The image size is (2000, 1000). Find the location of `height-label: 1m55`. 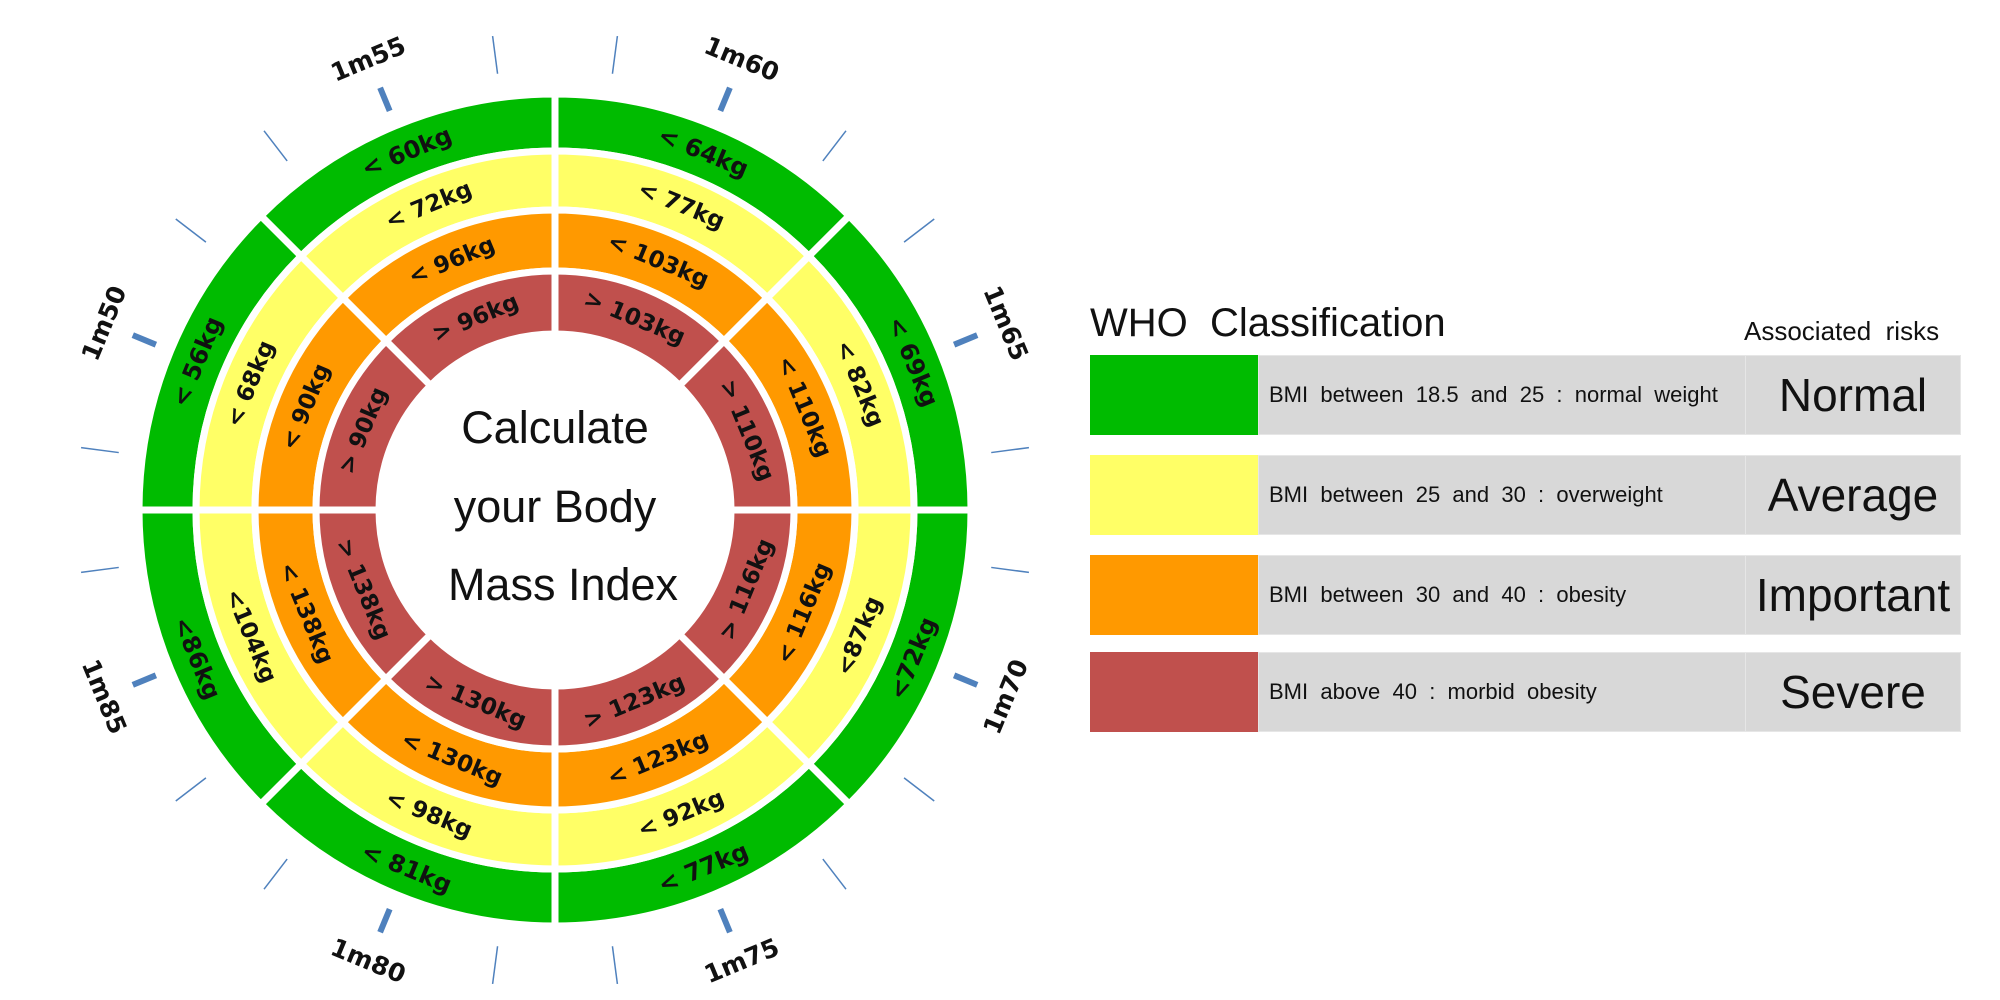

height-label: 1m55 is located at coordinates (368, 59).